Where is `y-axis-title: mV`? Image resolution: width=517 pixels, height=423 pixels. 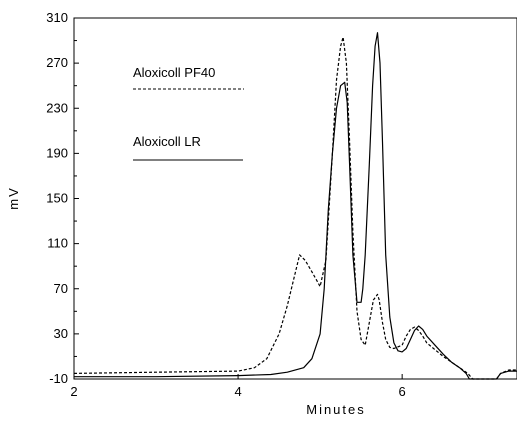
y-axis-title: mV is located at coordinates (13, 198).